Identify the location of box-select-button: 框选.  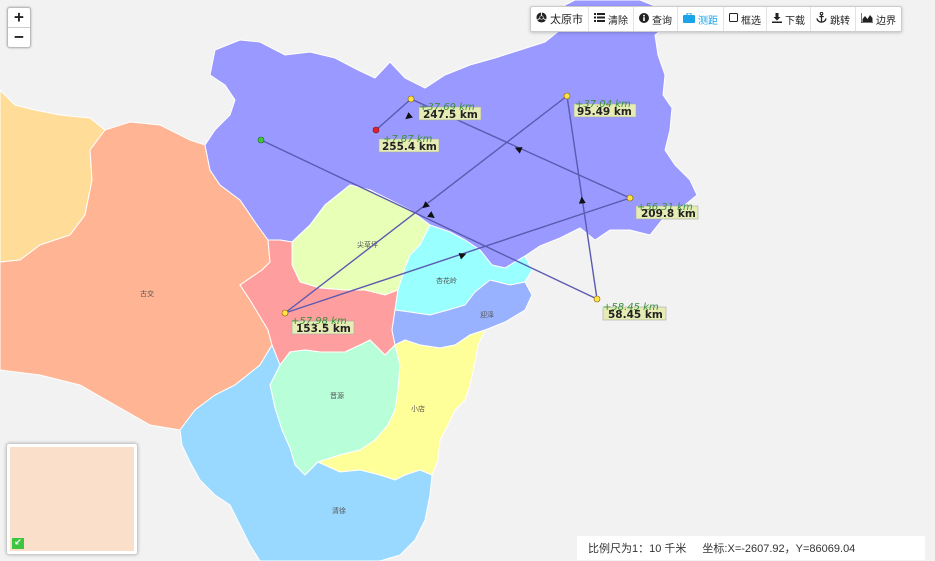
(745, 19).